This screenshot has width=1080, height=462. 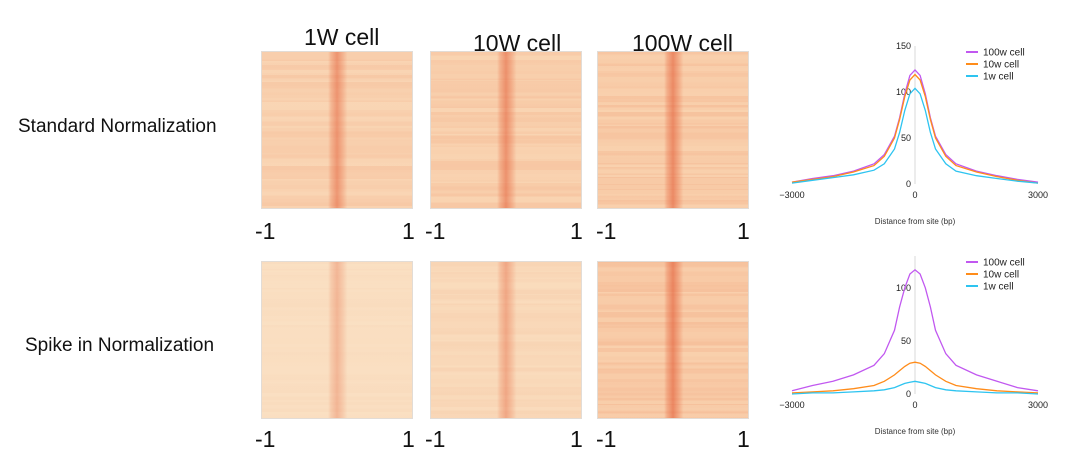 What do you see at coordinates (342, 37) in the screenshot?
I see `column-title-1w: 1W cell` at bounding box center [342, 37].